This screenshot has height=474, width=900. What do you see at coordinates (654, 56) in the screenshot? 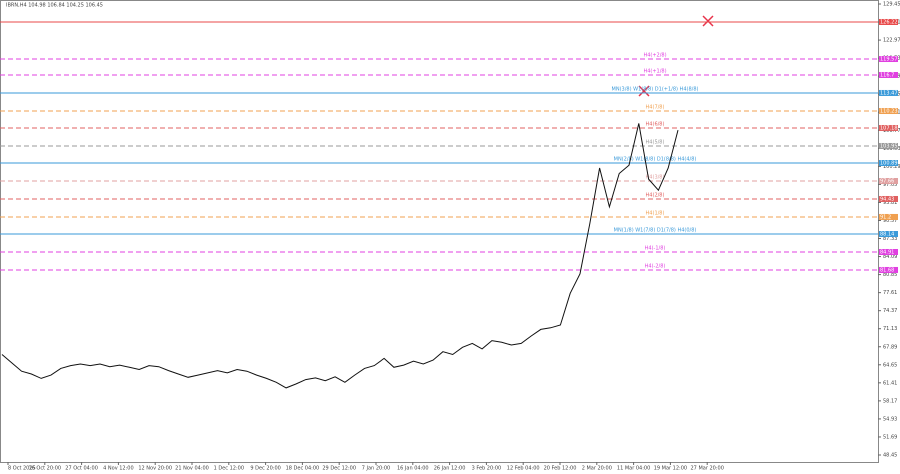
I see `level-label: H4(+2/8)` at bounding box center [654, 56].